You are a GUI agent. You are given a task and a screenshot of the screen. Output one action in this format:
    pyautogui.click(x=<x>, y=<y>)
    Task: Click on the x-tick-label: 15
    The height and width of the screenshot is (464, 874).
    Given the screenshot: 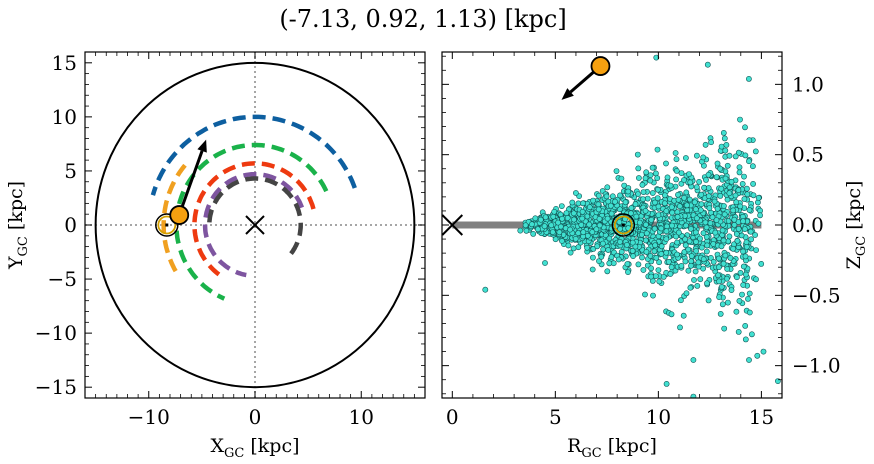 What is the action you would take?
    pyautogui.click(x=761, y=417)
    